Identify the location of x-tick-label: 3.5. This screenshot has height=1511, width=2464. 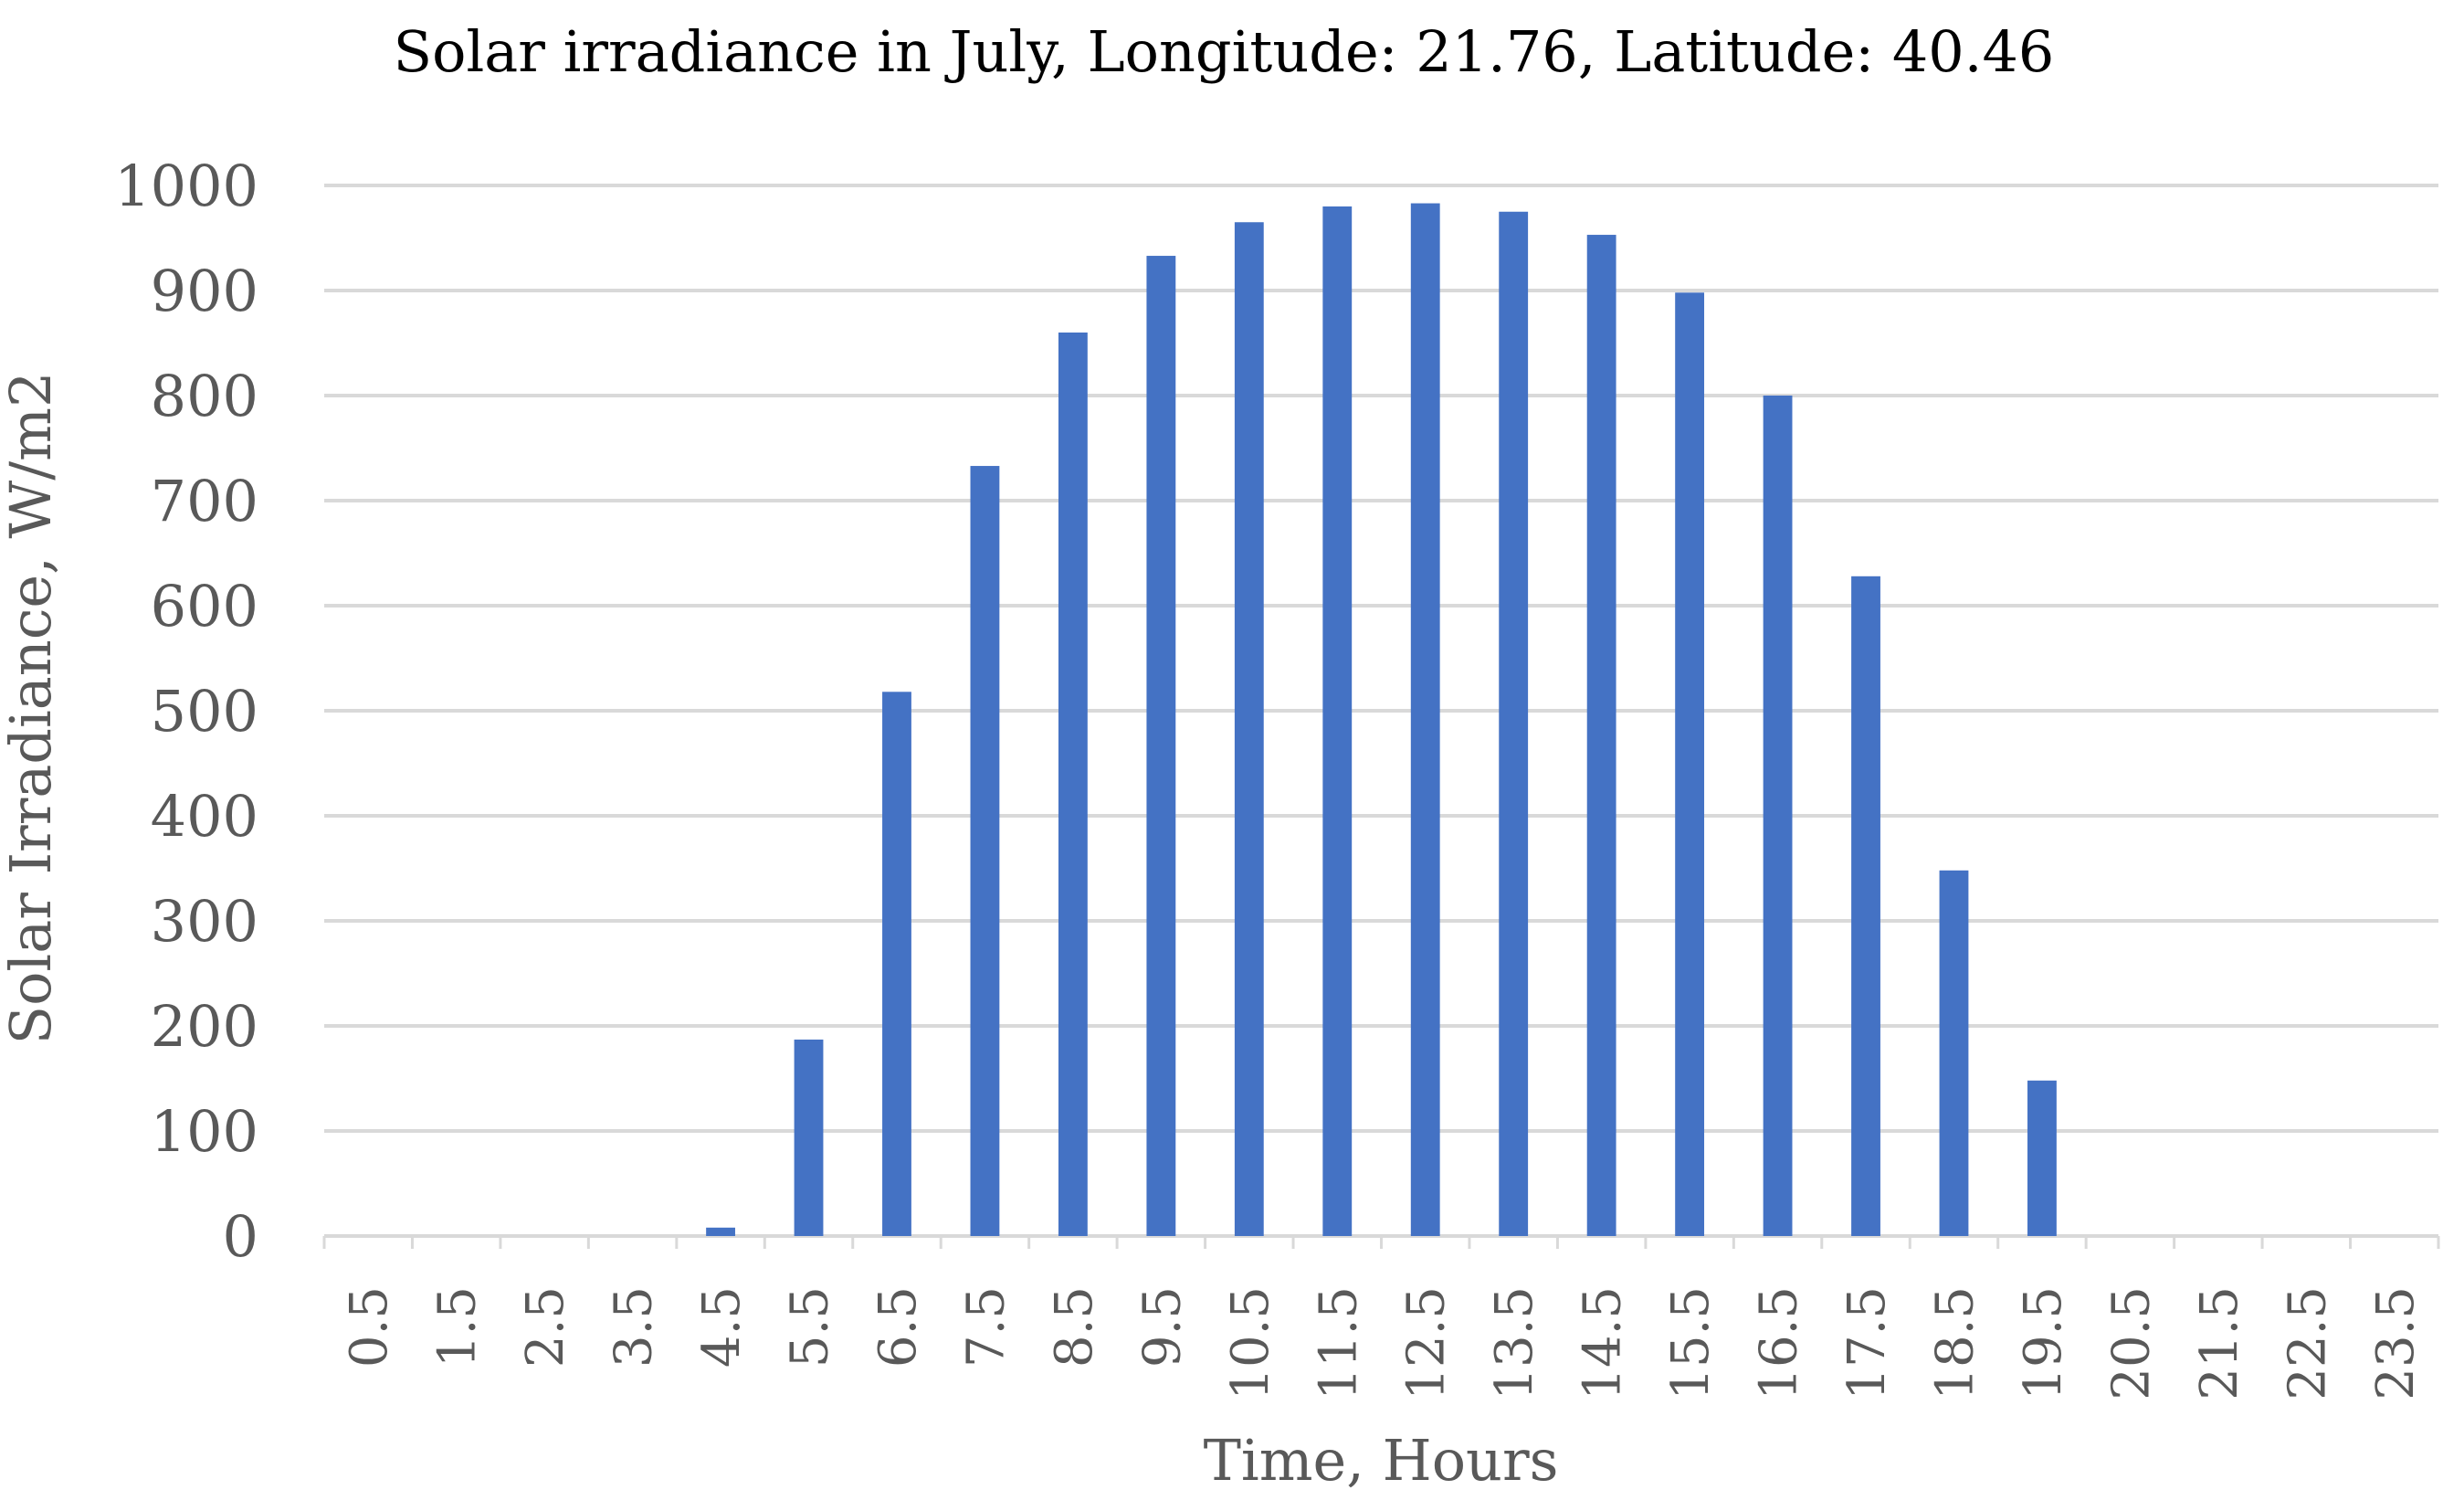
(635, 1327).